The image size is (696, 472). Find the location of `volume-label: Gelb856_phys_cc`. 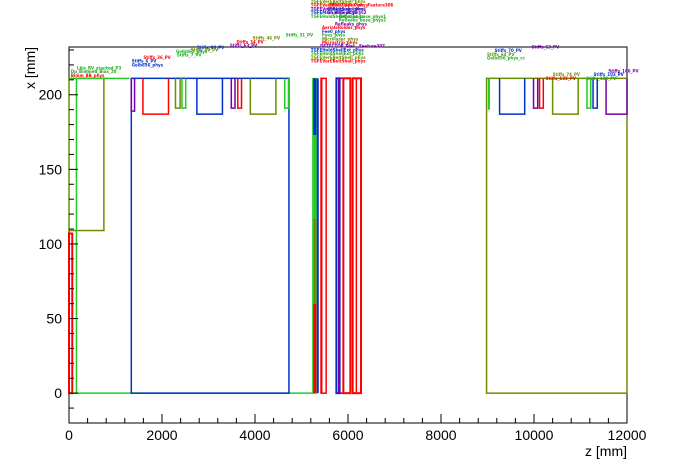

volume-label: Gelb856_phys_cc is located at coordinates (506, 58).